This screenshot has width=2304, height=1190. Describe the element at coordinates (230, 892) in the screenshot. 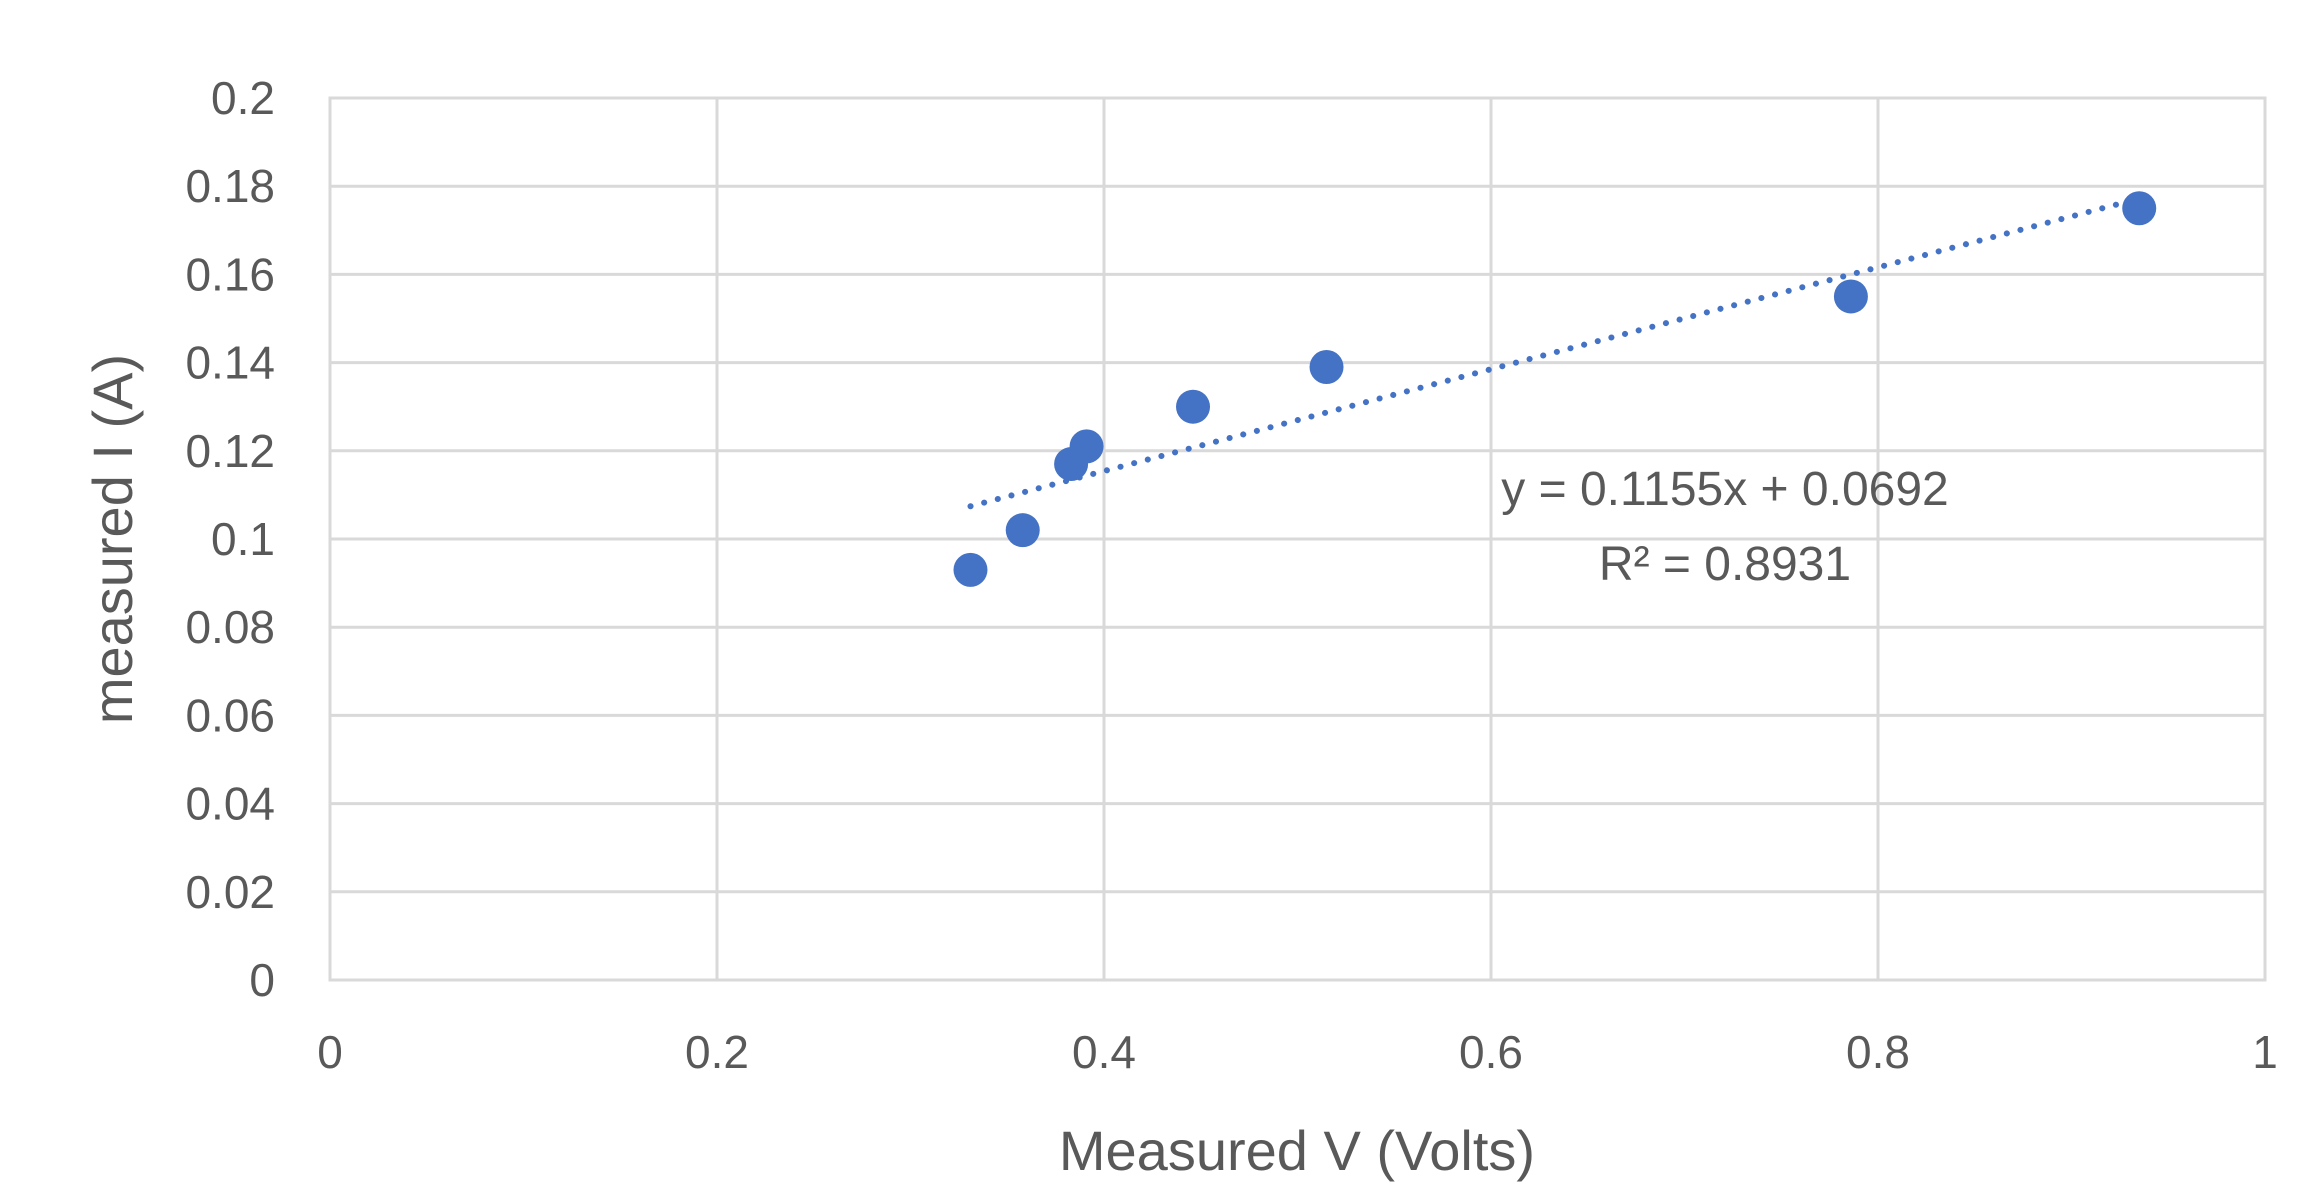

I see `y-tick-label: 0.02` at that location.